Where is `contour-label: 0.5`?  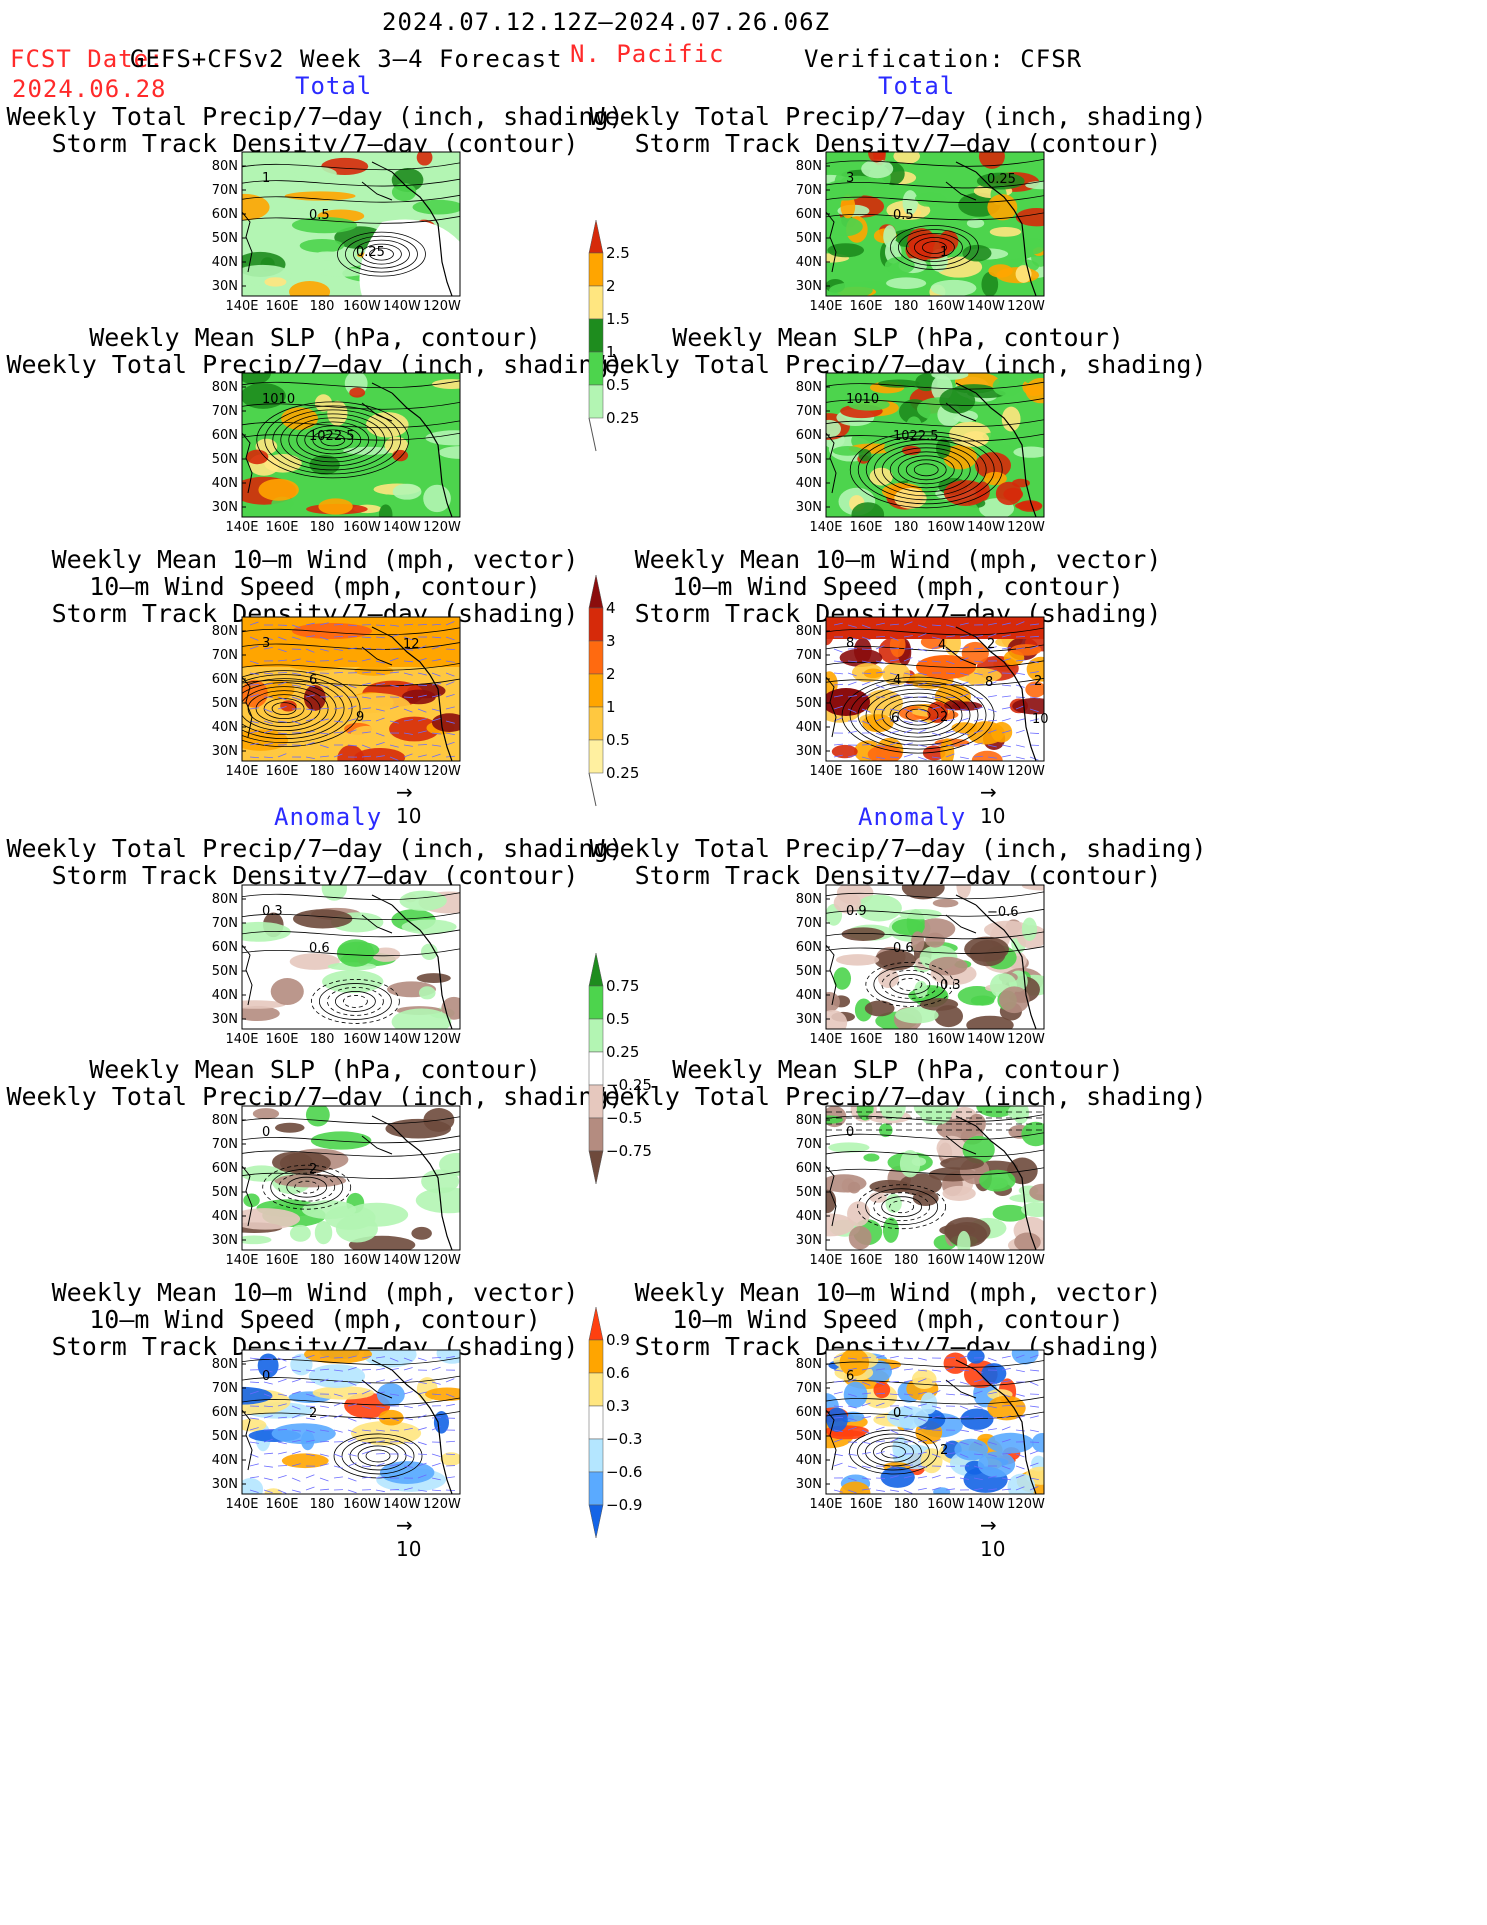
contour-label: 0.5 is located at coordinates (319, 215).